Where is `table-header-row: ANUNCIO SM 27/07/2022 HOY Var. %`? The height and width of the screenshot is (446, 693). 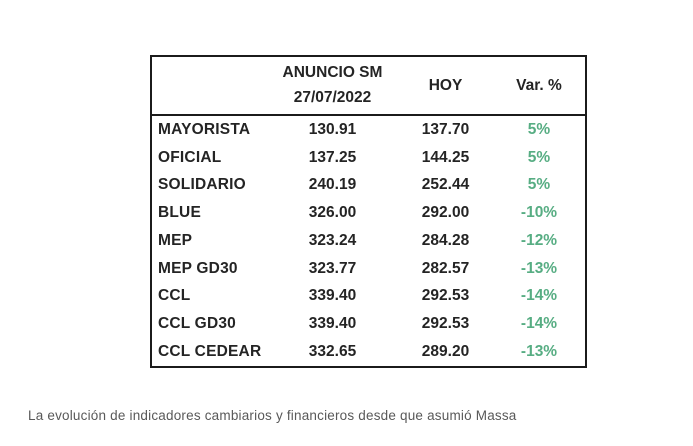 table-header-row: ANUNCIO SM 27/07/2022 HOY Var. % is located at coordinates (368, 86).